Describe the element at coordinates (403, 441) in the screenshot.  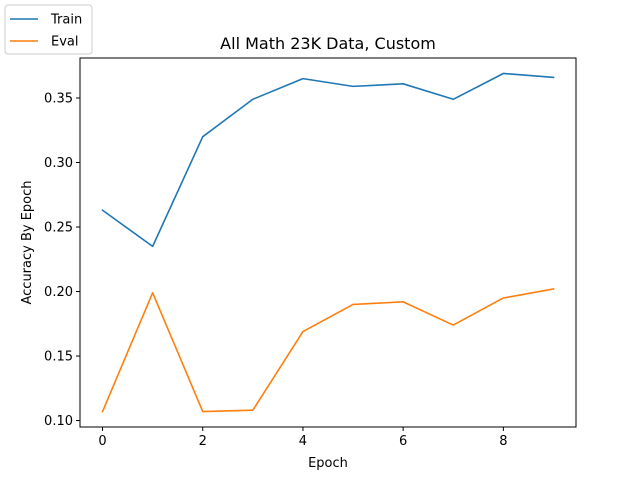
I see `x-tick-label: 6` at that location.